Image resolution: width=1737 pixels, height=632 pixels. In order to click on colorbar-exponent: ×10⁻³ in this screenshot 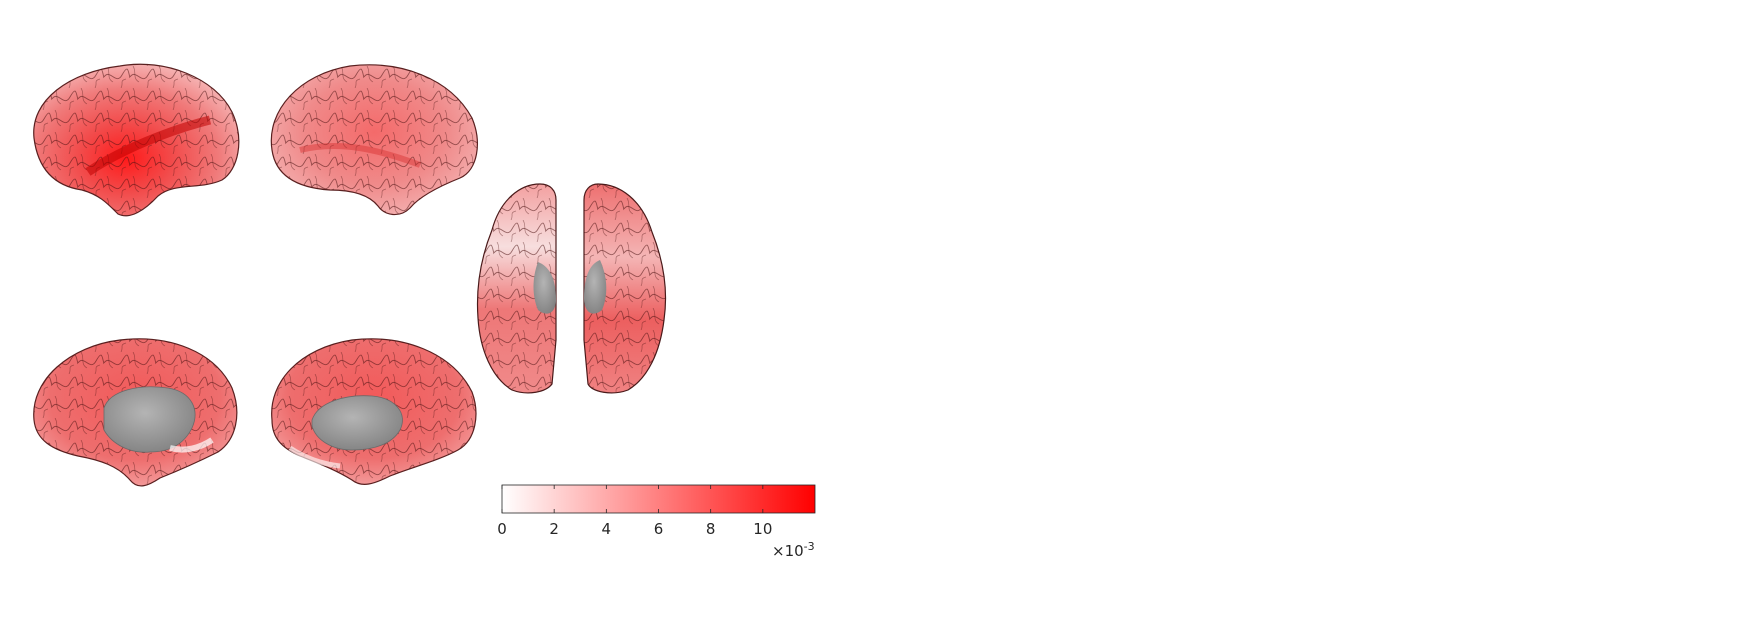, I will do `click(793, 550)`.